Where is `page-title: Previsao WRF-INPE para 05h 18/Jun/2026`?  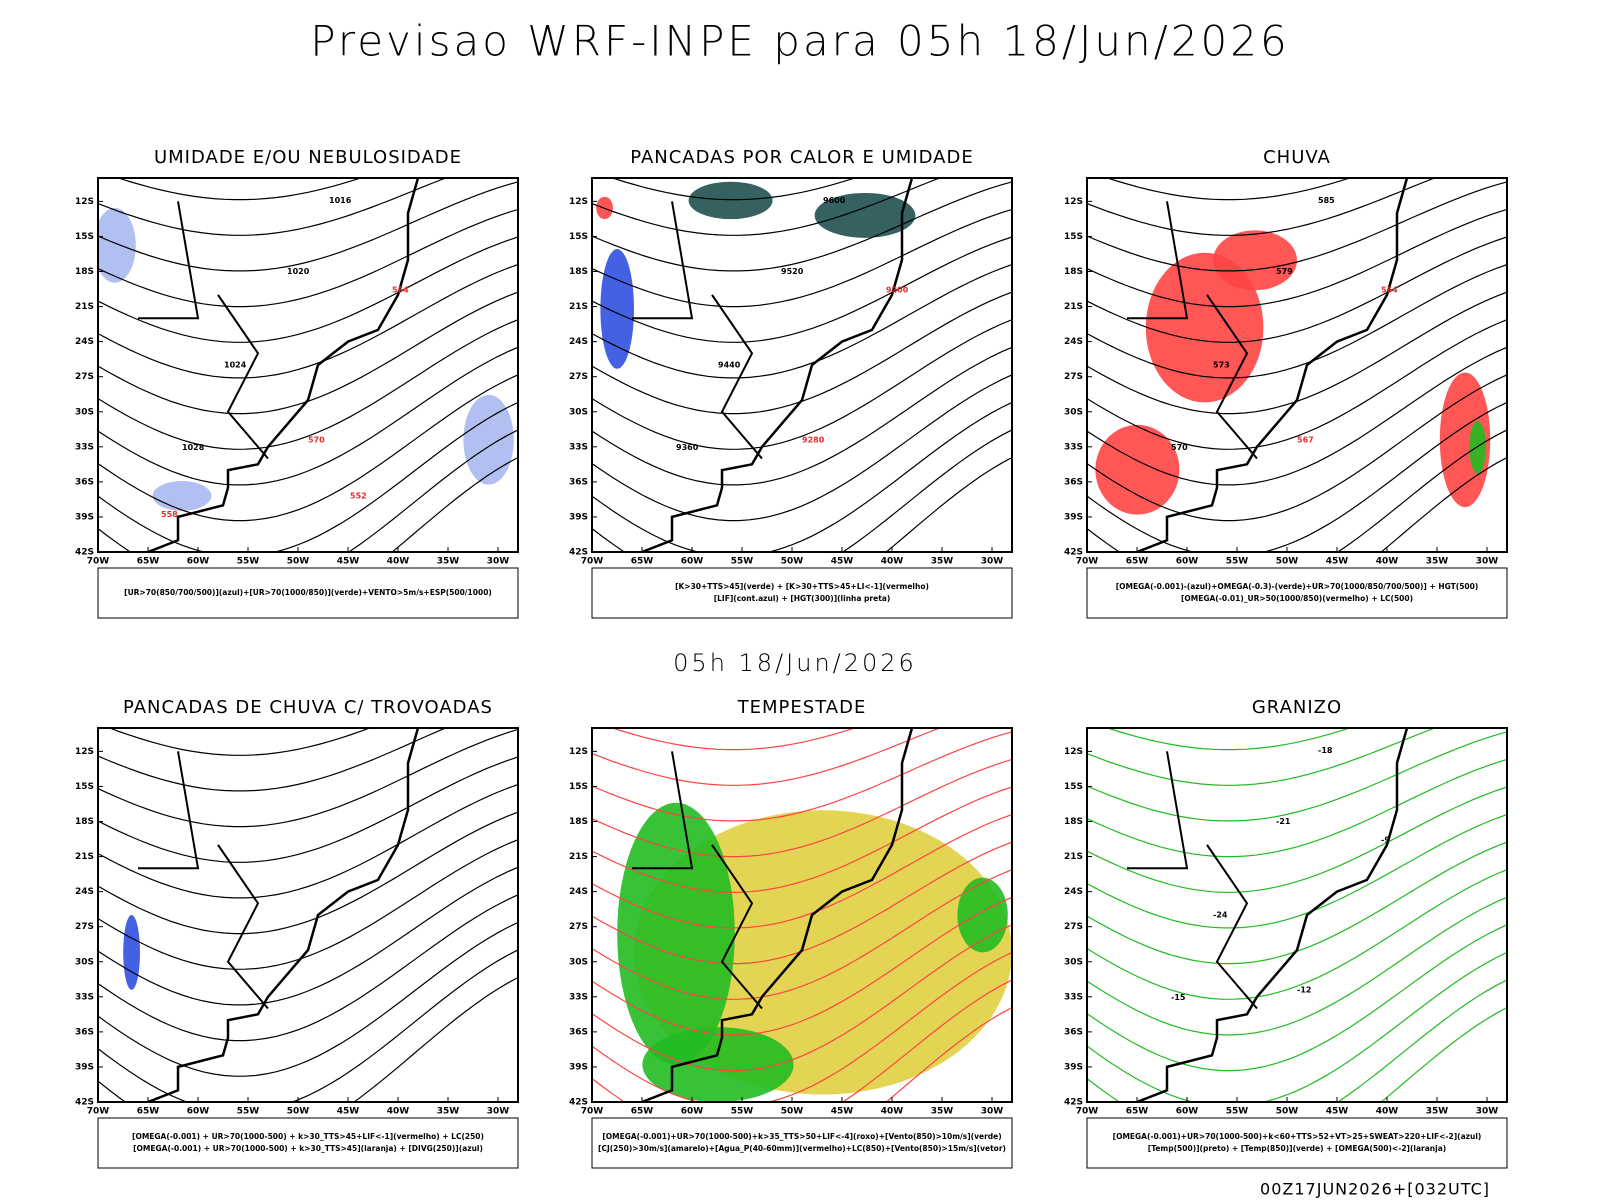 page-title: Previsao WRF-INPE para 05h 18/Jun/2026 is located at coordinates (799, 41).